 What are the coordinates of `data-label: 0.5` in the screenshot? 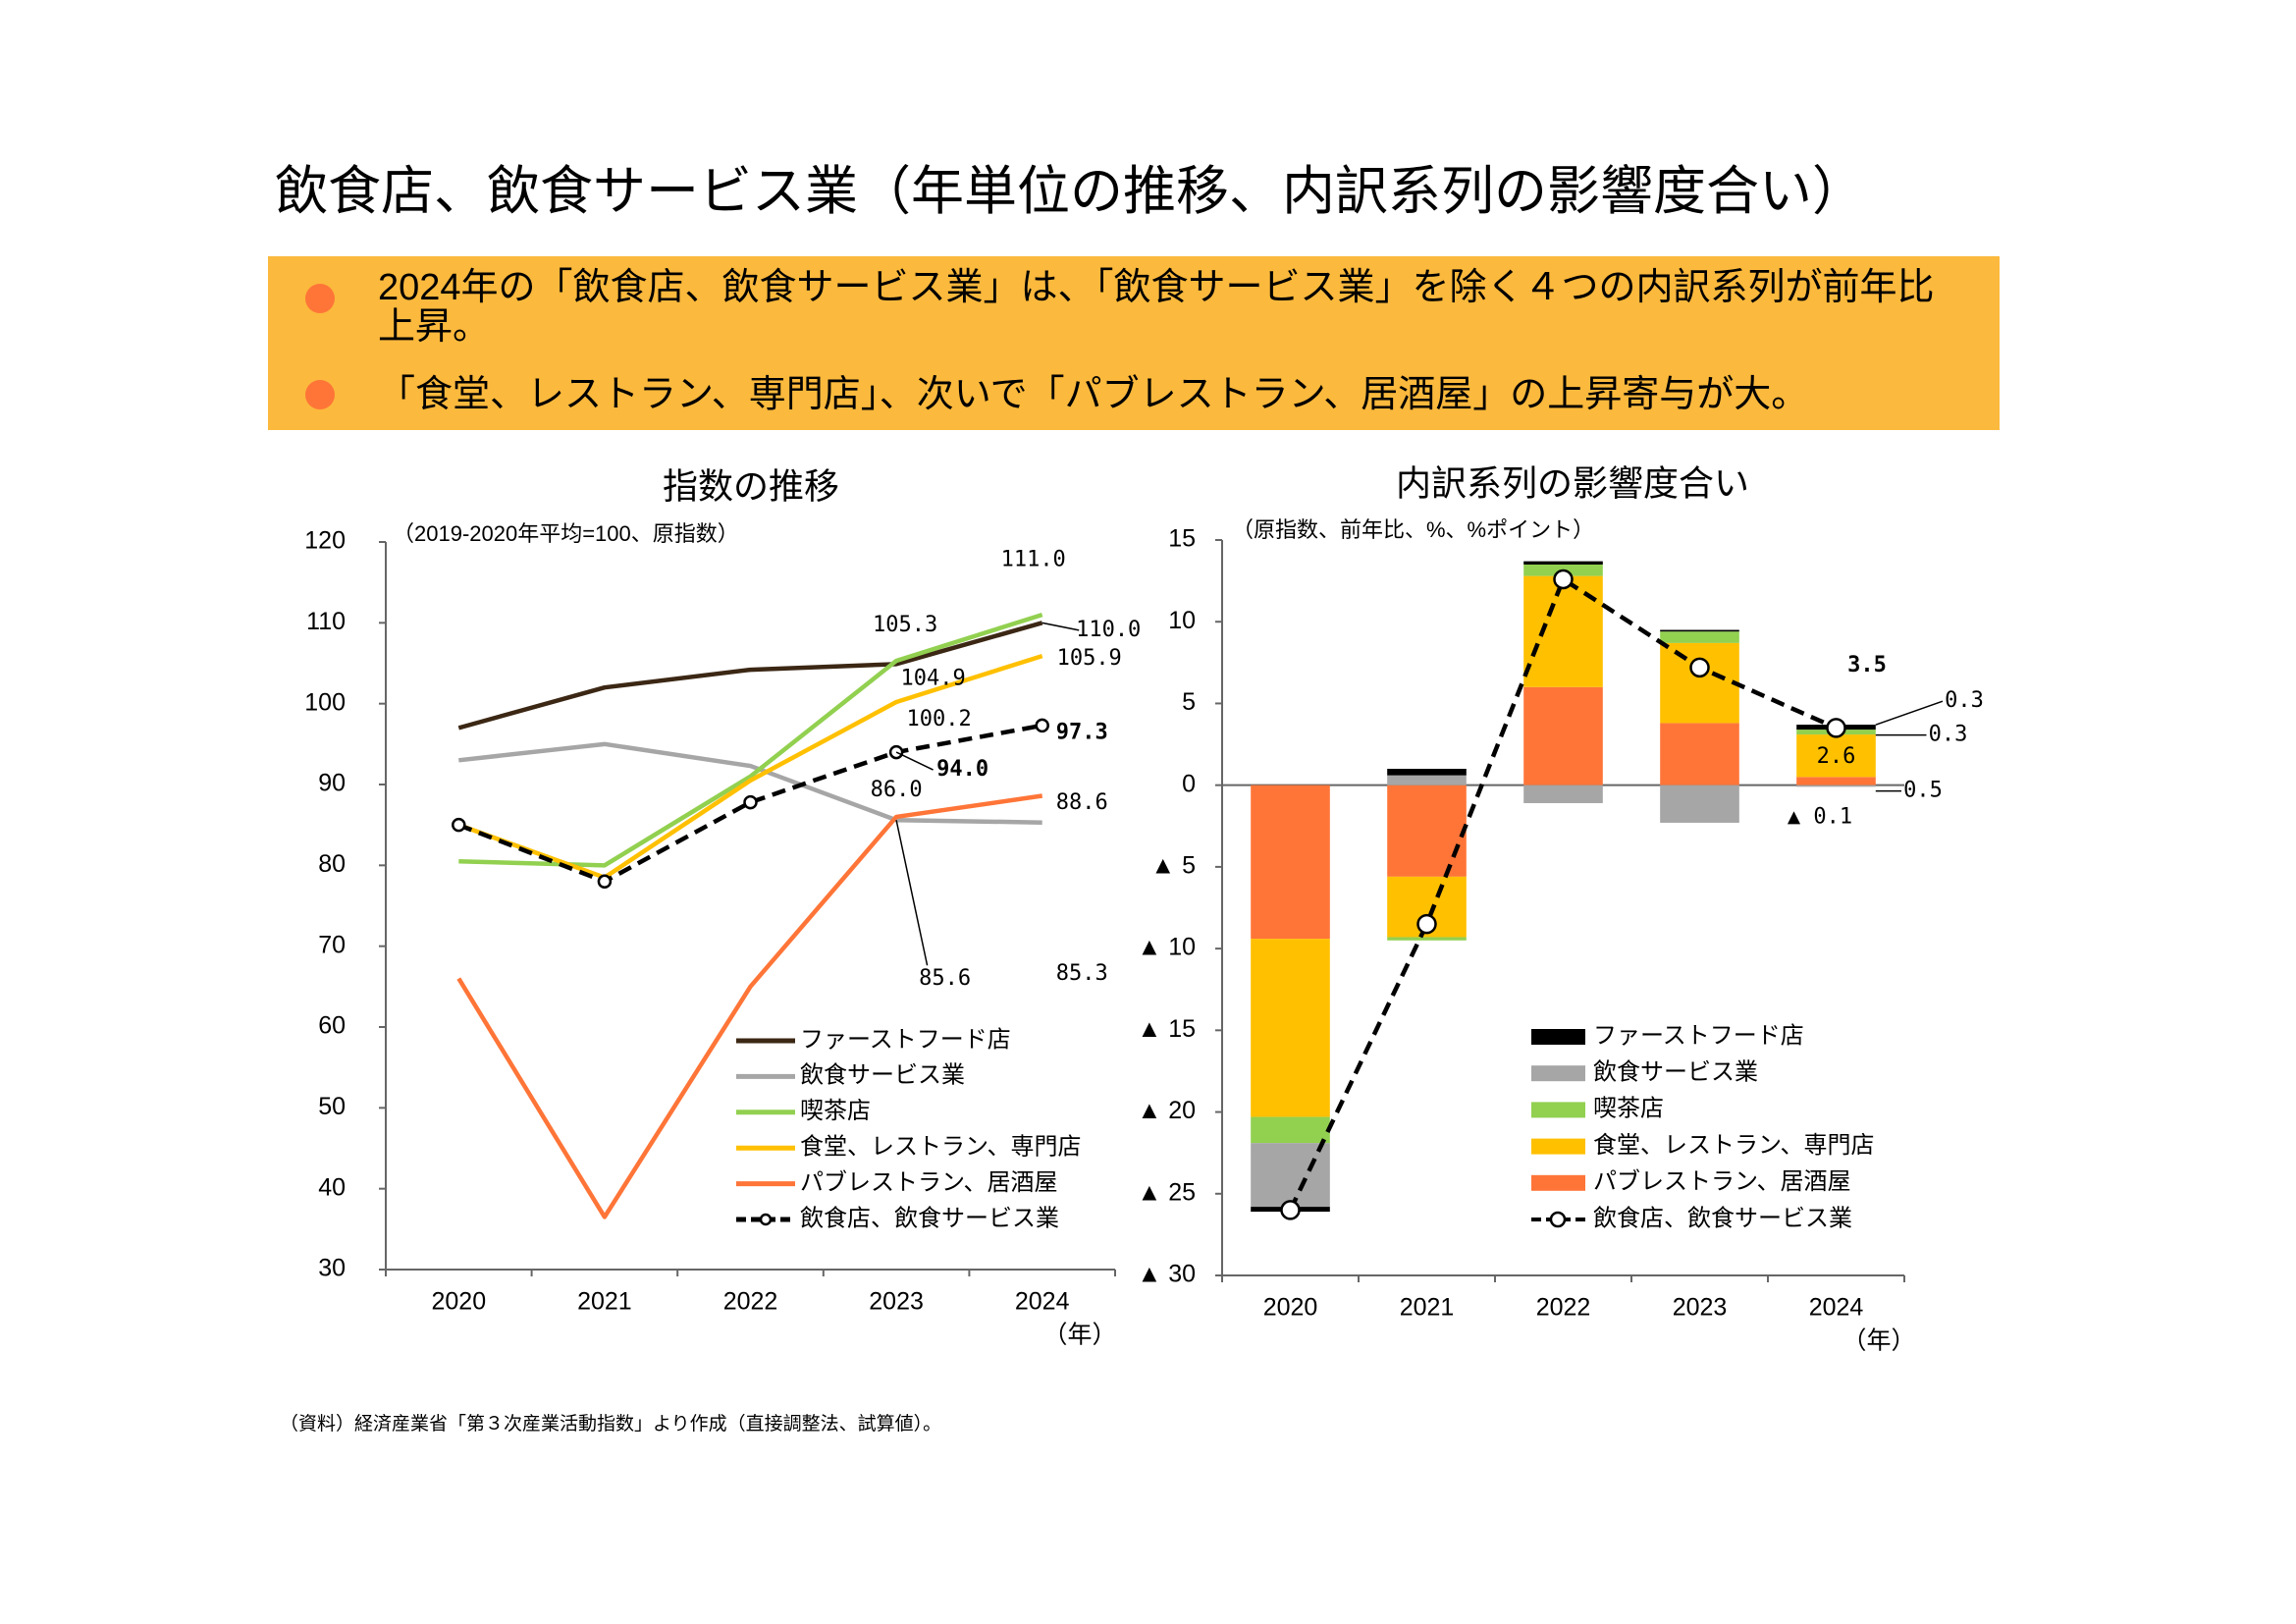 It's located at (1923, 791).